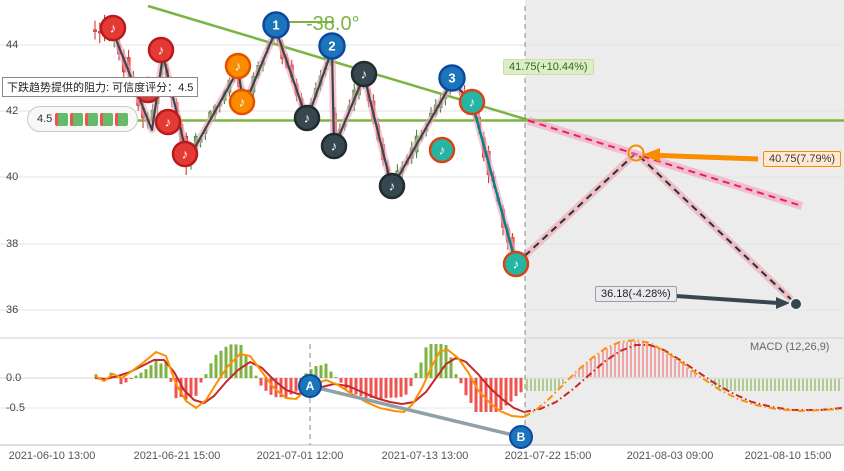  I want to click on confidence-badge: 4.5, so click(83, 119).